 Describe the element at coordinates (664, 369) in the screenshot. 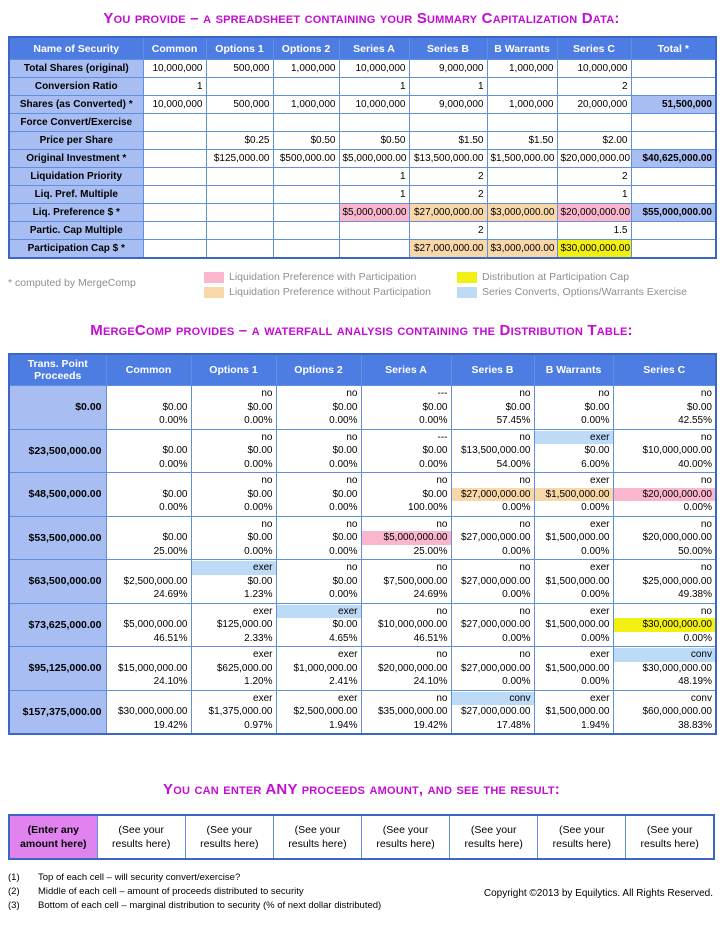

I see `column-header: Series C` at that location.